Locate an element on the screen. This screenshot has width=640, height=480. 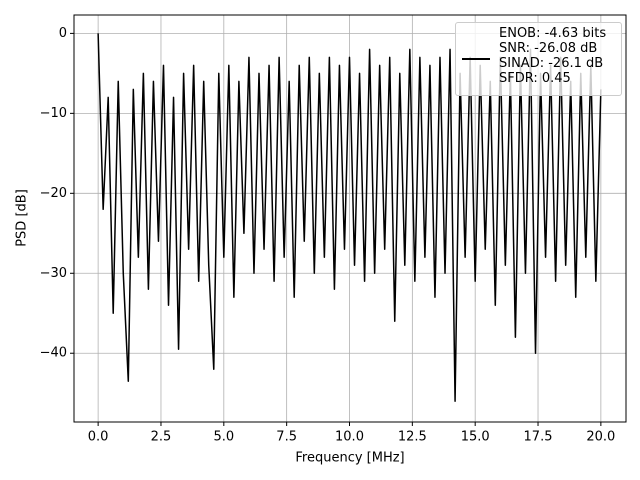
x-tick-label: 17.5 is located at coordinates (538, 437).